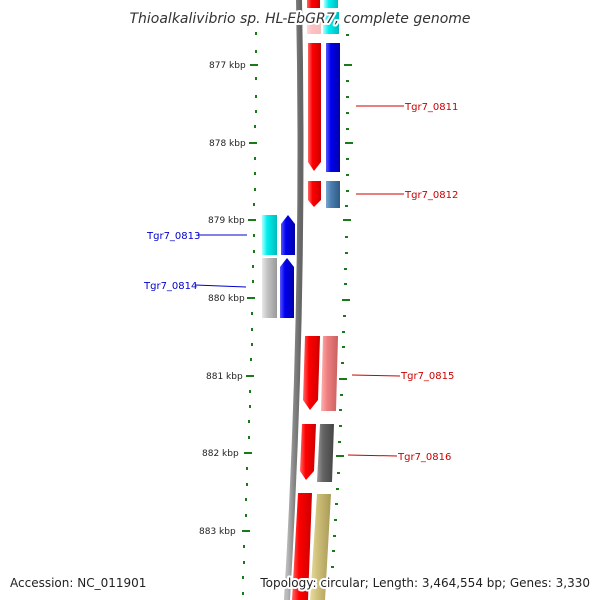 The image size is (600, 600). Describe the element at coordinates (431, 107) in the screenshot. I see `gene-label-tgr7-0811: Tgr7_0811` at that location.